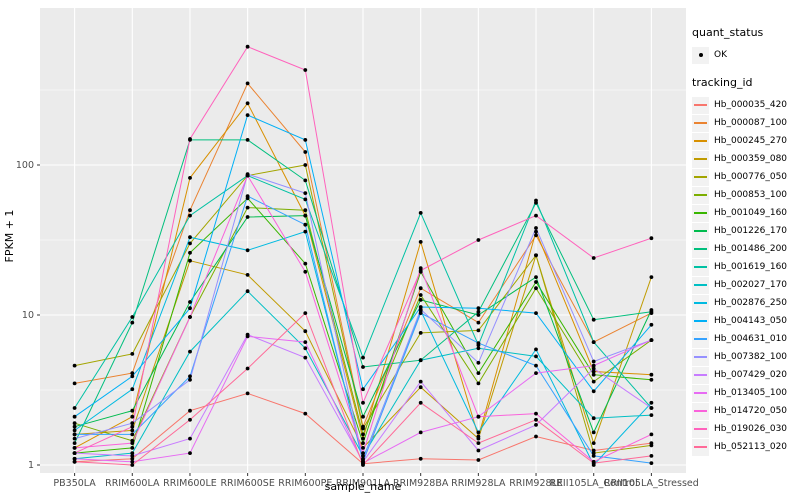 The width and height of the screenshot is (800, 500). I want to click on legend-item-label: Hb_004631_010, so click(751, 339).